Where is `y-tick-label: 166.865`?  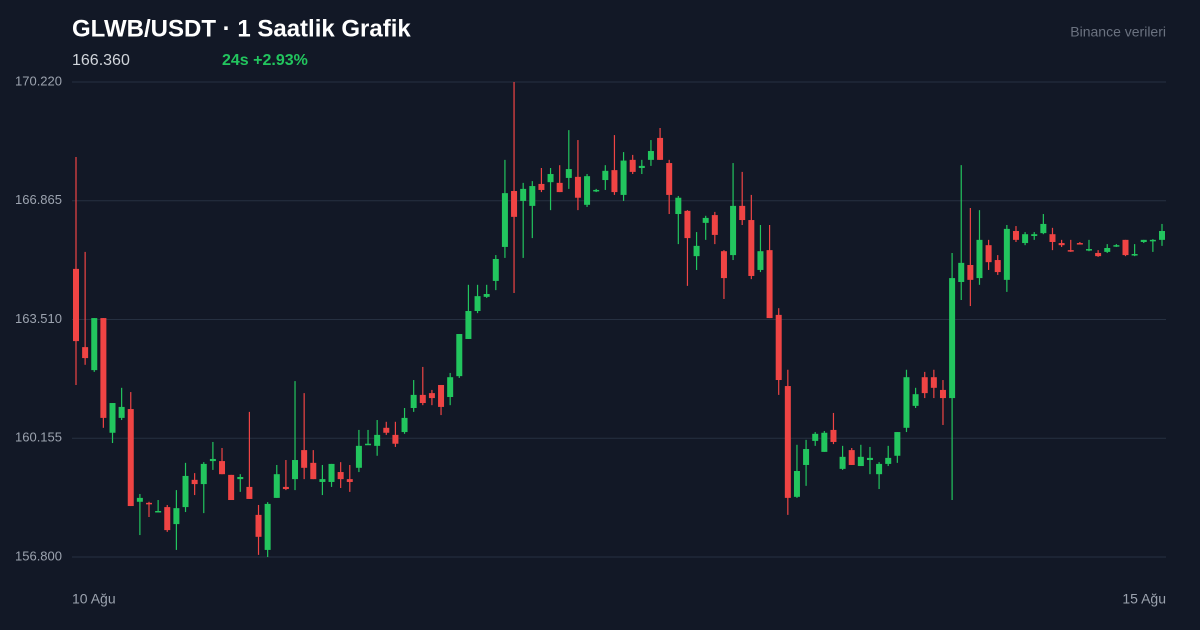 y-tick-label: 166.865 is located at coordinates (38, 199).